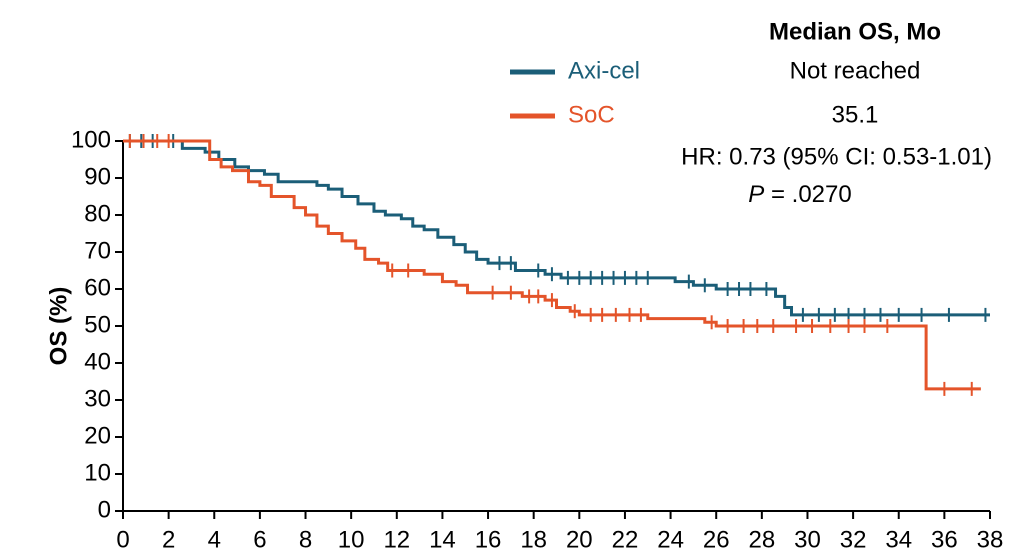 Image resolution: width=1011 pixels, height=558 pixels. Describe the element at coordinates (97, 398) in the screenshot. I see `y-tick-label: 30` at that location.